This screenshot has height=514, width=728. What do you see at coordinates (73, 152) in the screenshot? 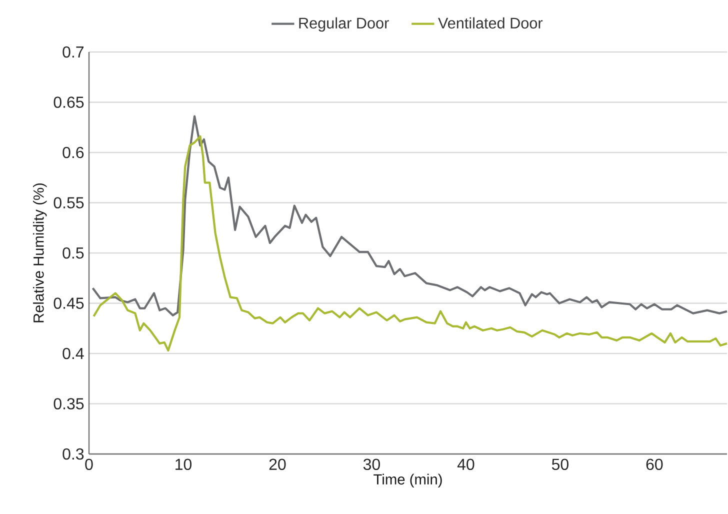
I see `y-tick-label: 0.6` at bounding box center [73, 152].